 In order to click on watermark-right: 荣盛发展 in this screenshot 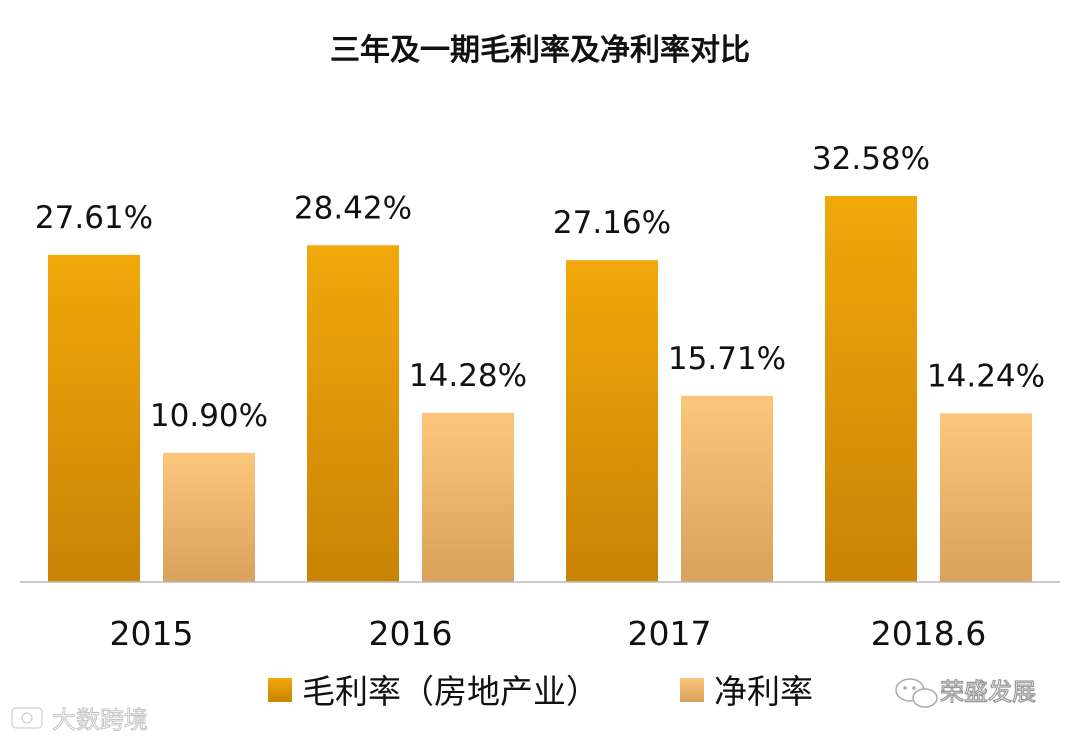, I will do `click(966, 692)`.